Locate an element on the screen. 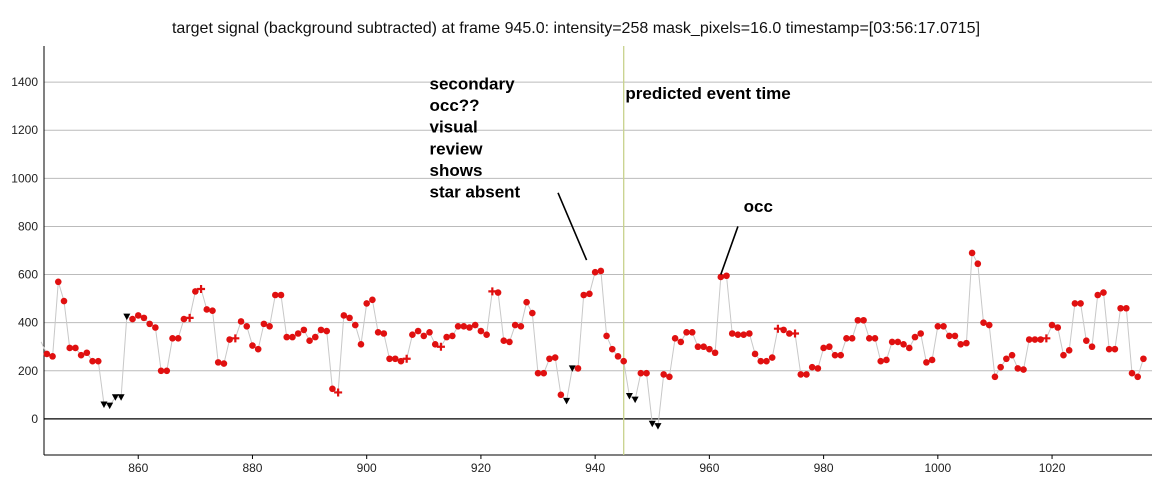  annotation-text: visual is located at coordinates (454, 127).